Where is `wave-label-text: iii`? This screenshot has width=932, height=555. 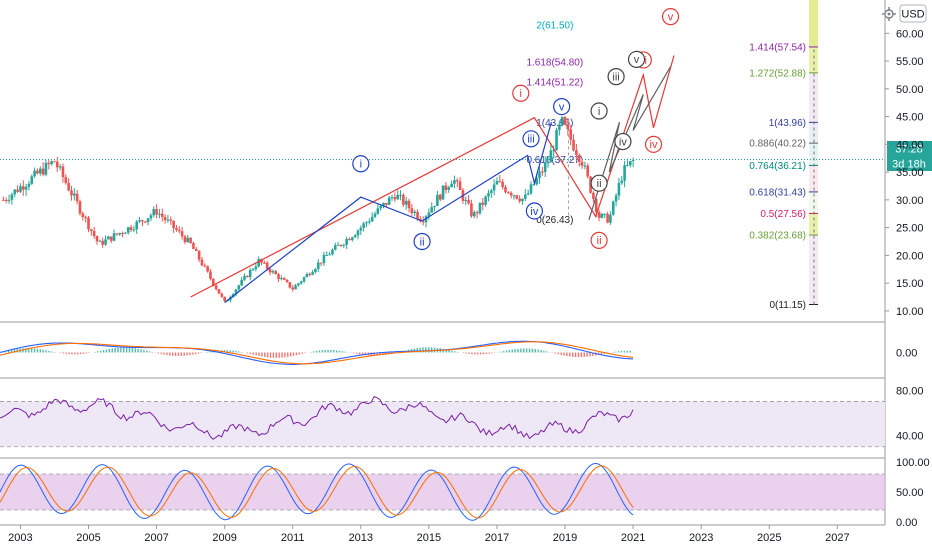 wave-label-text: iii is located at coordinates (530, 140).